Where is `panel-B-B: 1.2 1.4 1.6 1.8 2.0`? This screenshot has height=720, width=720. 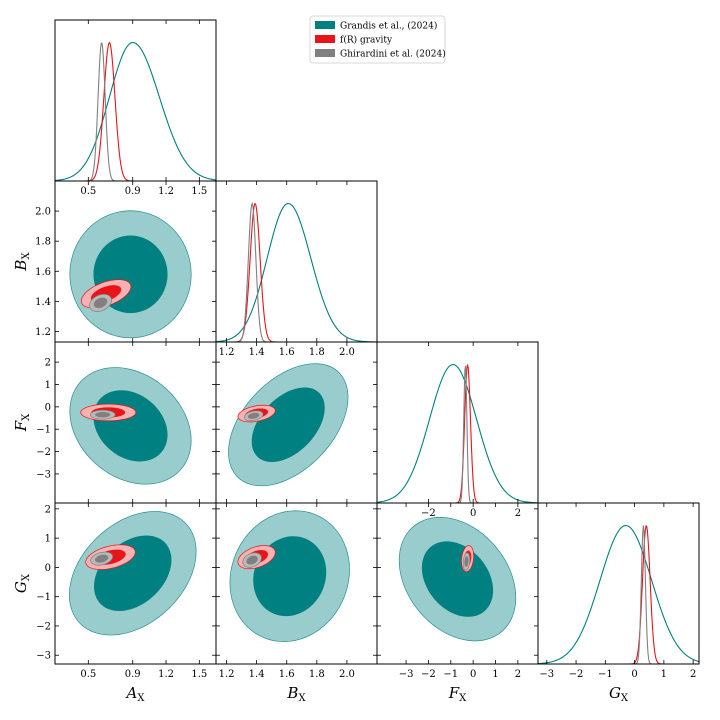 panel-B-B: 1.2 1.4 1.6 1.8 2.0 is located at coordinates (296, 269).